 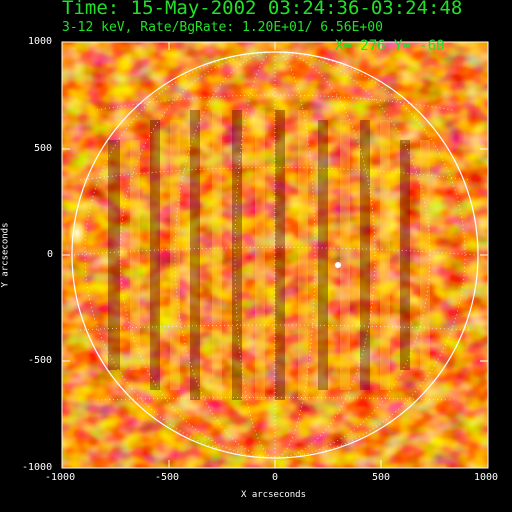 I want to click on y-tick-label: -500, so click(x=40, y=360).